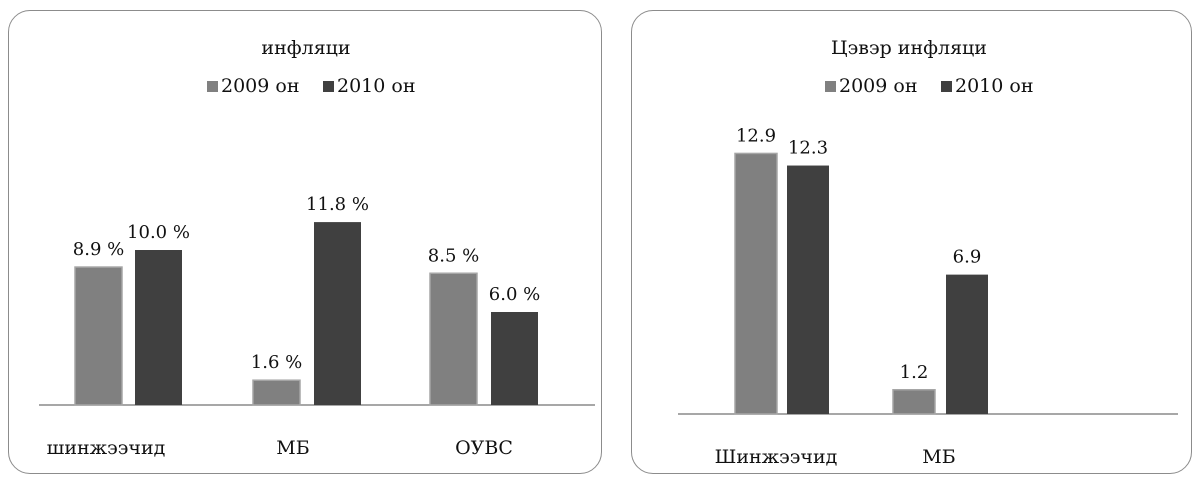 The image size is (1199, 478). What do you see at coordinates (158, 232) in the screenshot?
I see `data-label-2010-0: 10.0 %` at bounding box center [158, 232].